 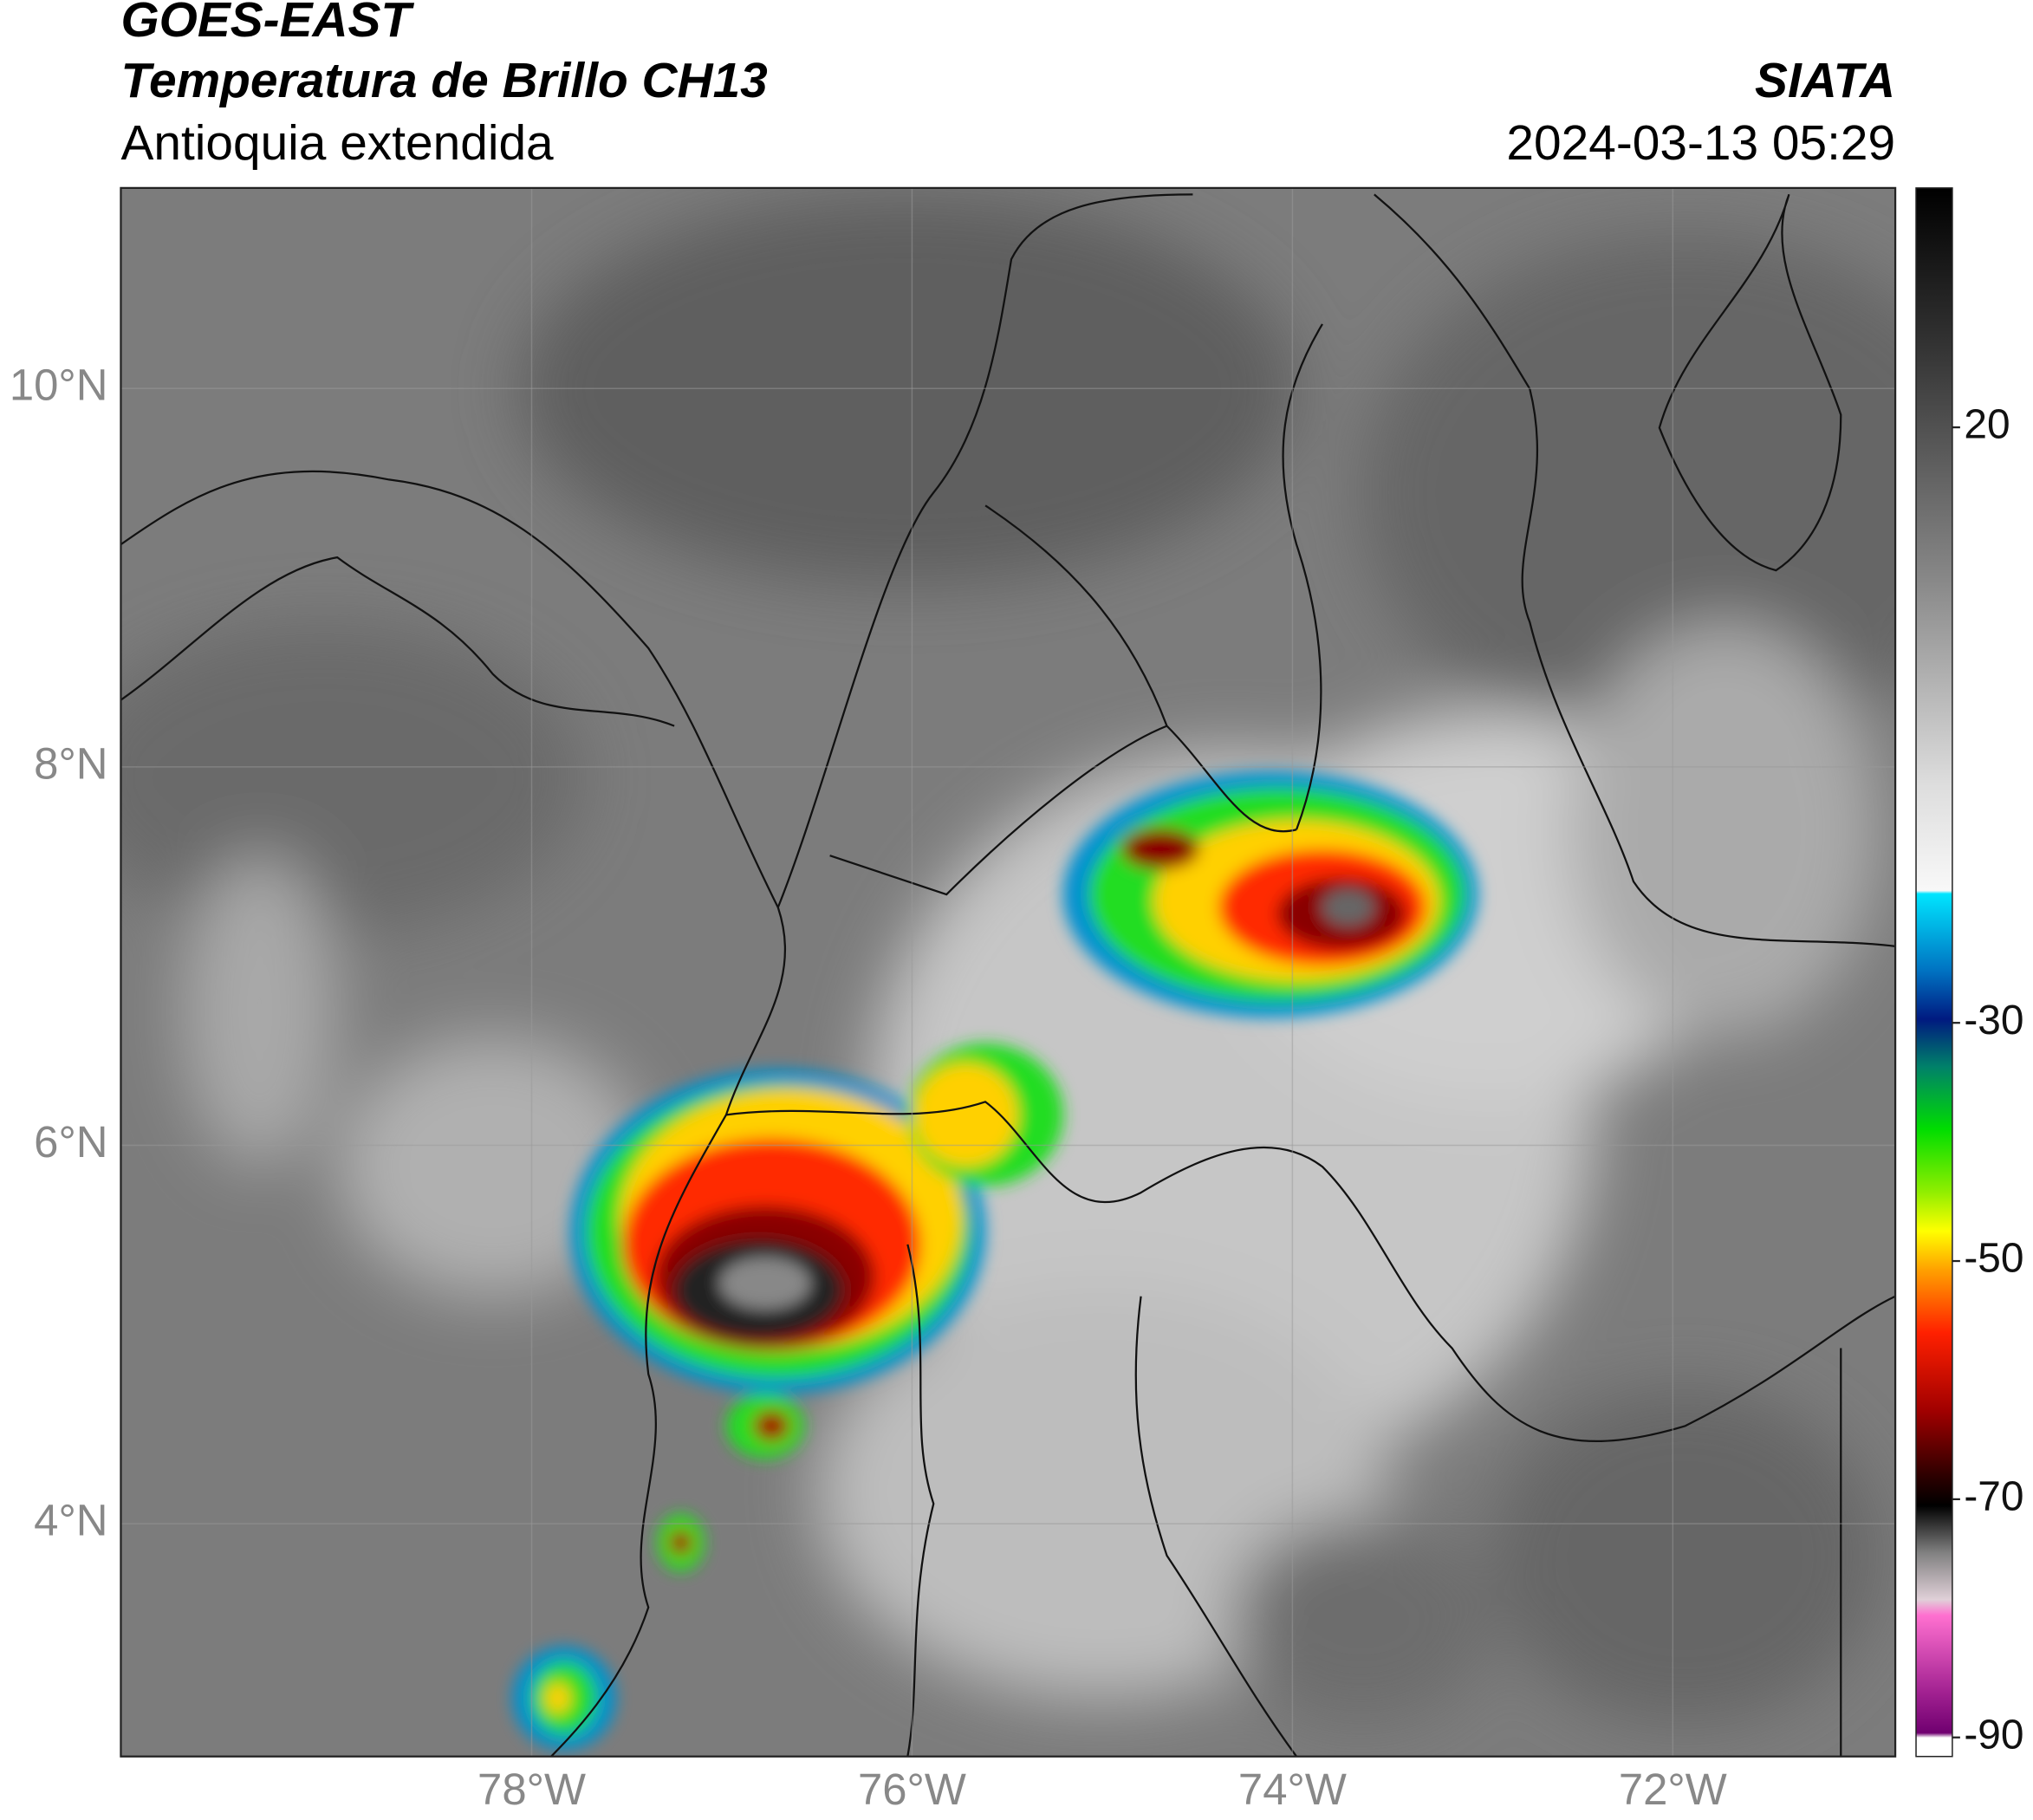 What do you see at coordinates (1673, 1789) in the screenshot?
I see `x-tick-label: 72°W` at bounding box center [1673, 1789].